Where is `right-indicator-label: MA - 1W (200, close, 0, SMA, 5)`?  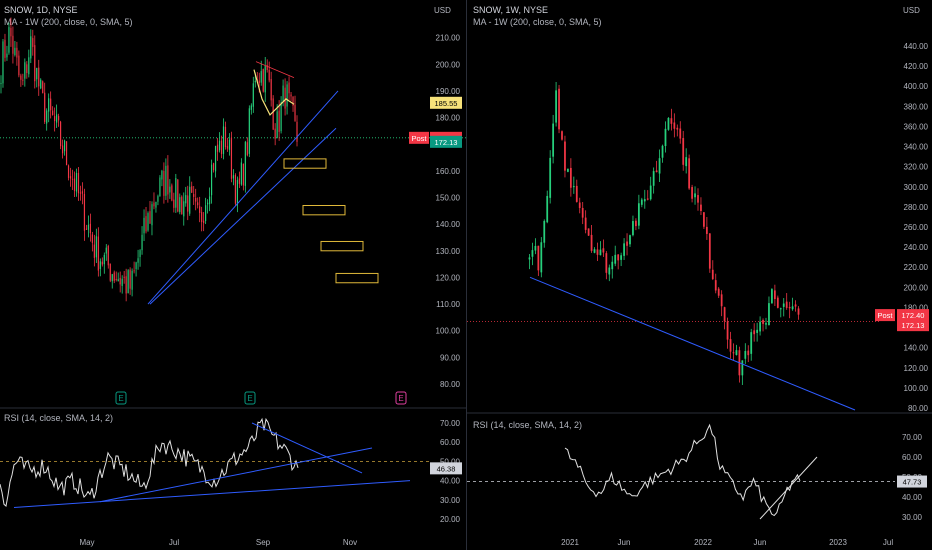 right-indicator-label: MA - 1W (200, close, 0, SMA, 5) is located at coordinates (537, 22).